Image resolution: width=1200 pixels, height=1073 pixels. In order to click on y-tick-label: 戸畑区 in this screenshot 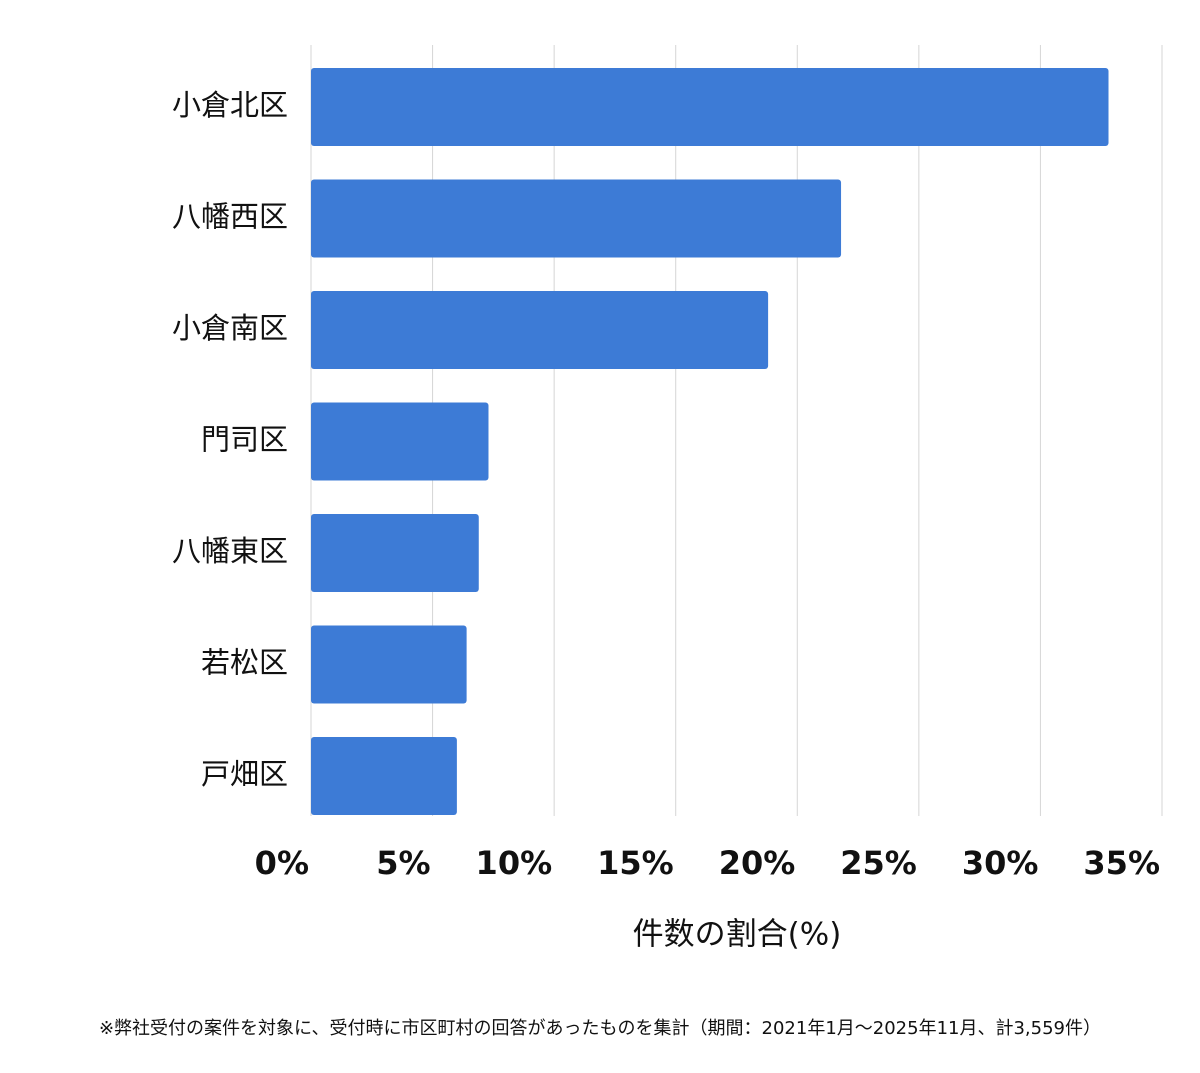, I will do `click(244, 774)`.